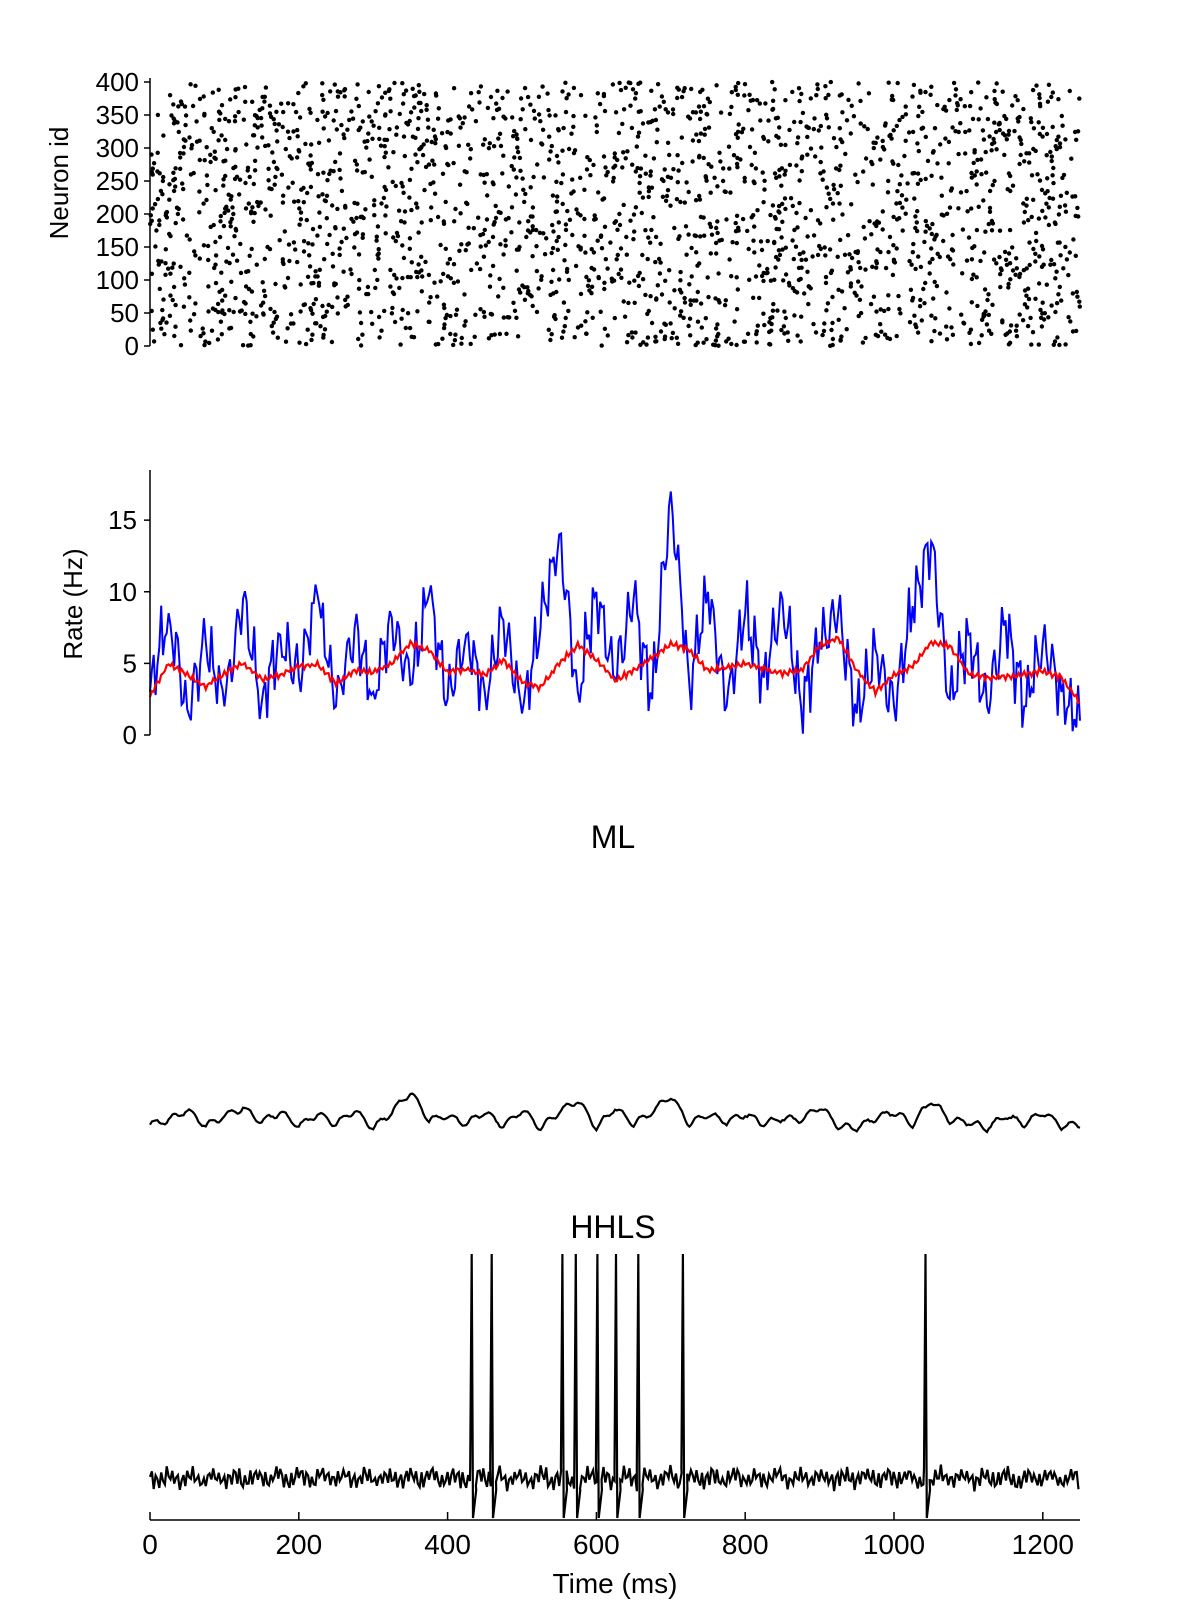  Describe the element at coordinates (117, 181) in the screenshot. I see `raster-y-tick-label: 250` at that location.